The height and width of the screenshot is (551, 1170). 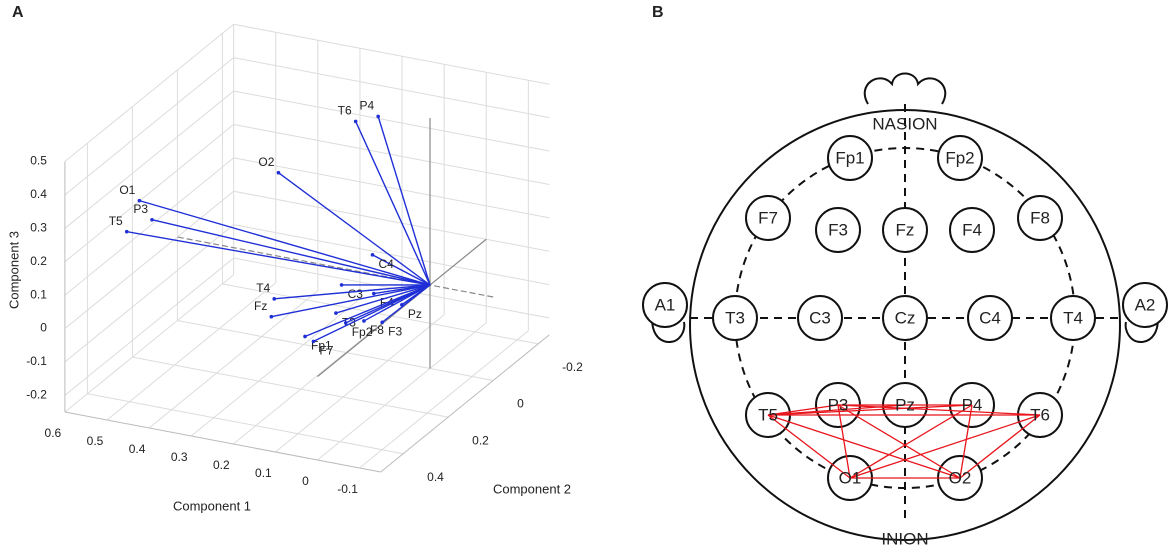 I want to click on electrode-label: Fp2, so click(x=959, y=157).